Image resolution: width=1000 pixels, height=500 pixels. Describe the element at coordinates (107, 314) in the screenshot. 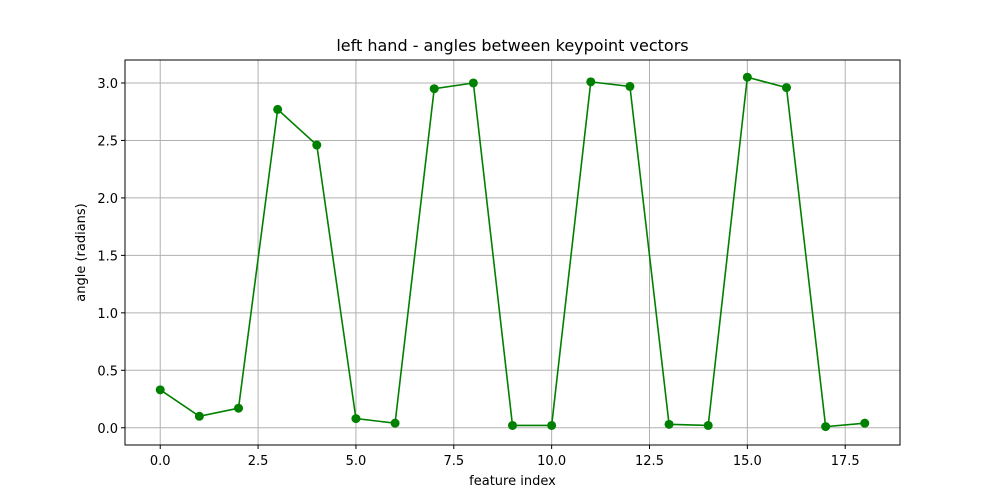

I see `y-tick-label: 1.0` at that location.